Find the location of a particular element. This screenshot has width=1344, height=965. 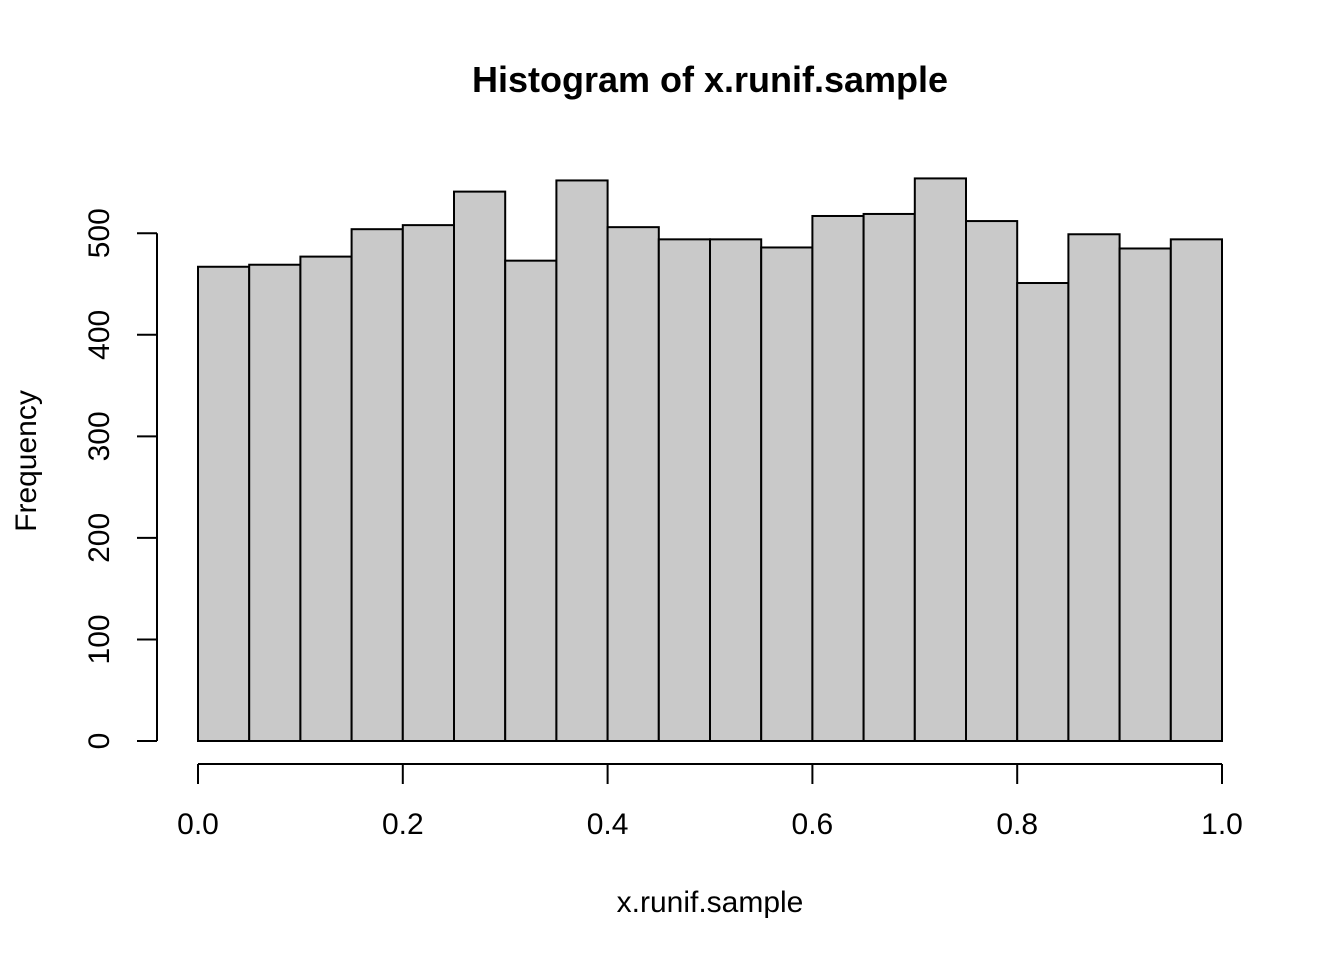

x-axis-label: x.runif.sample is located at coordinates (710, 902).